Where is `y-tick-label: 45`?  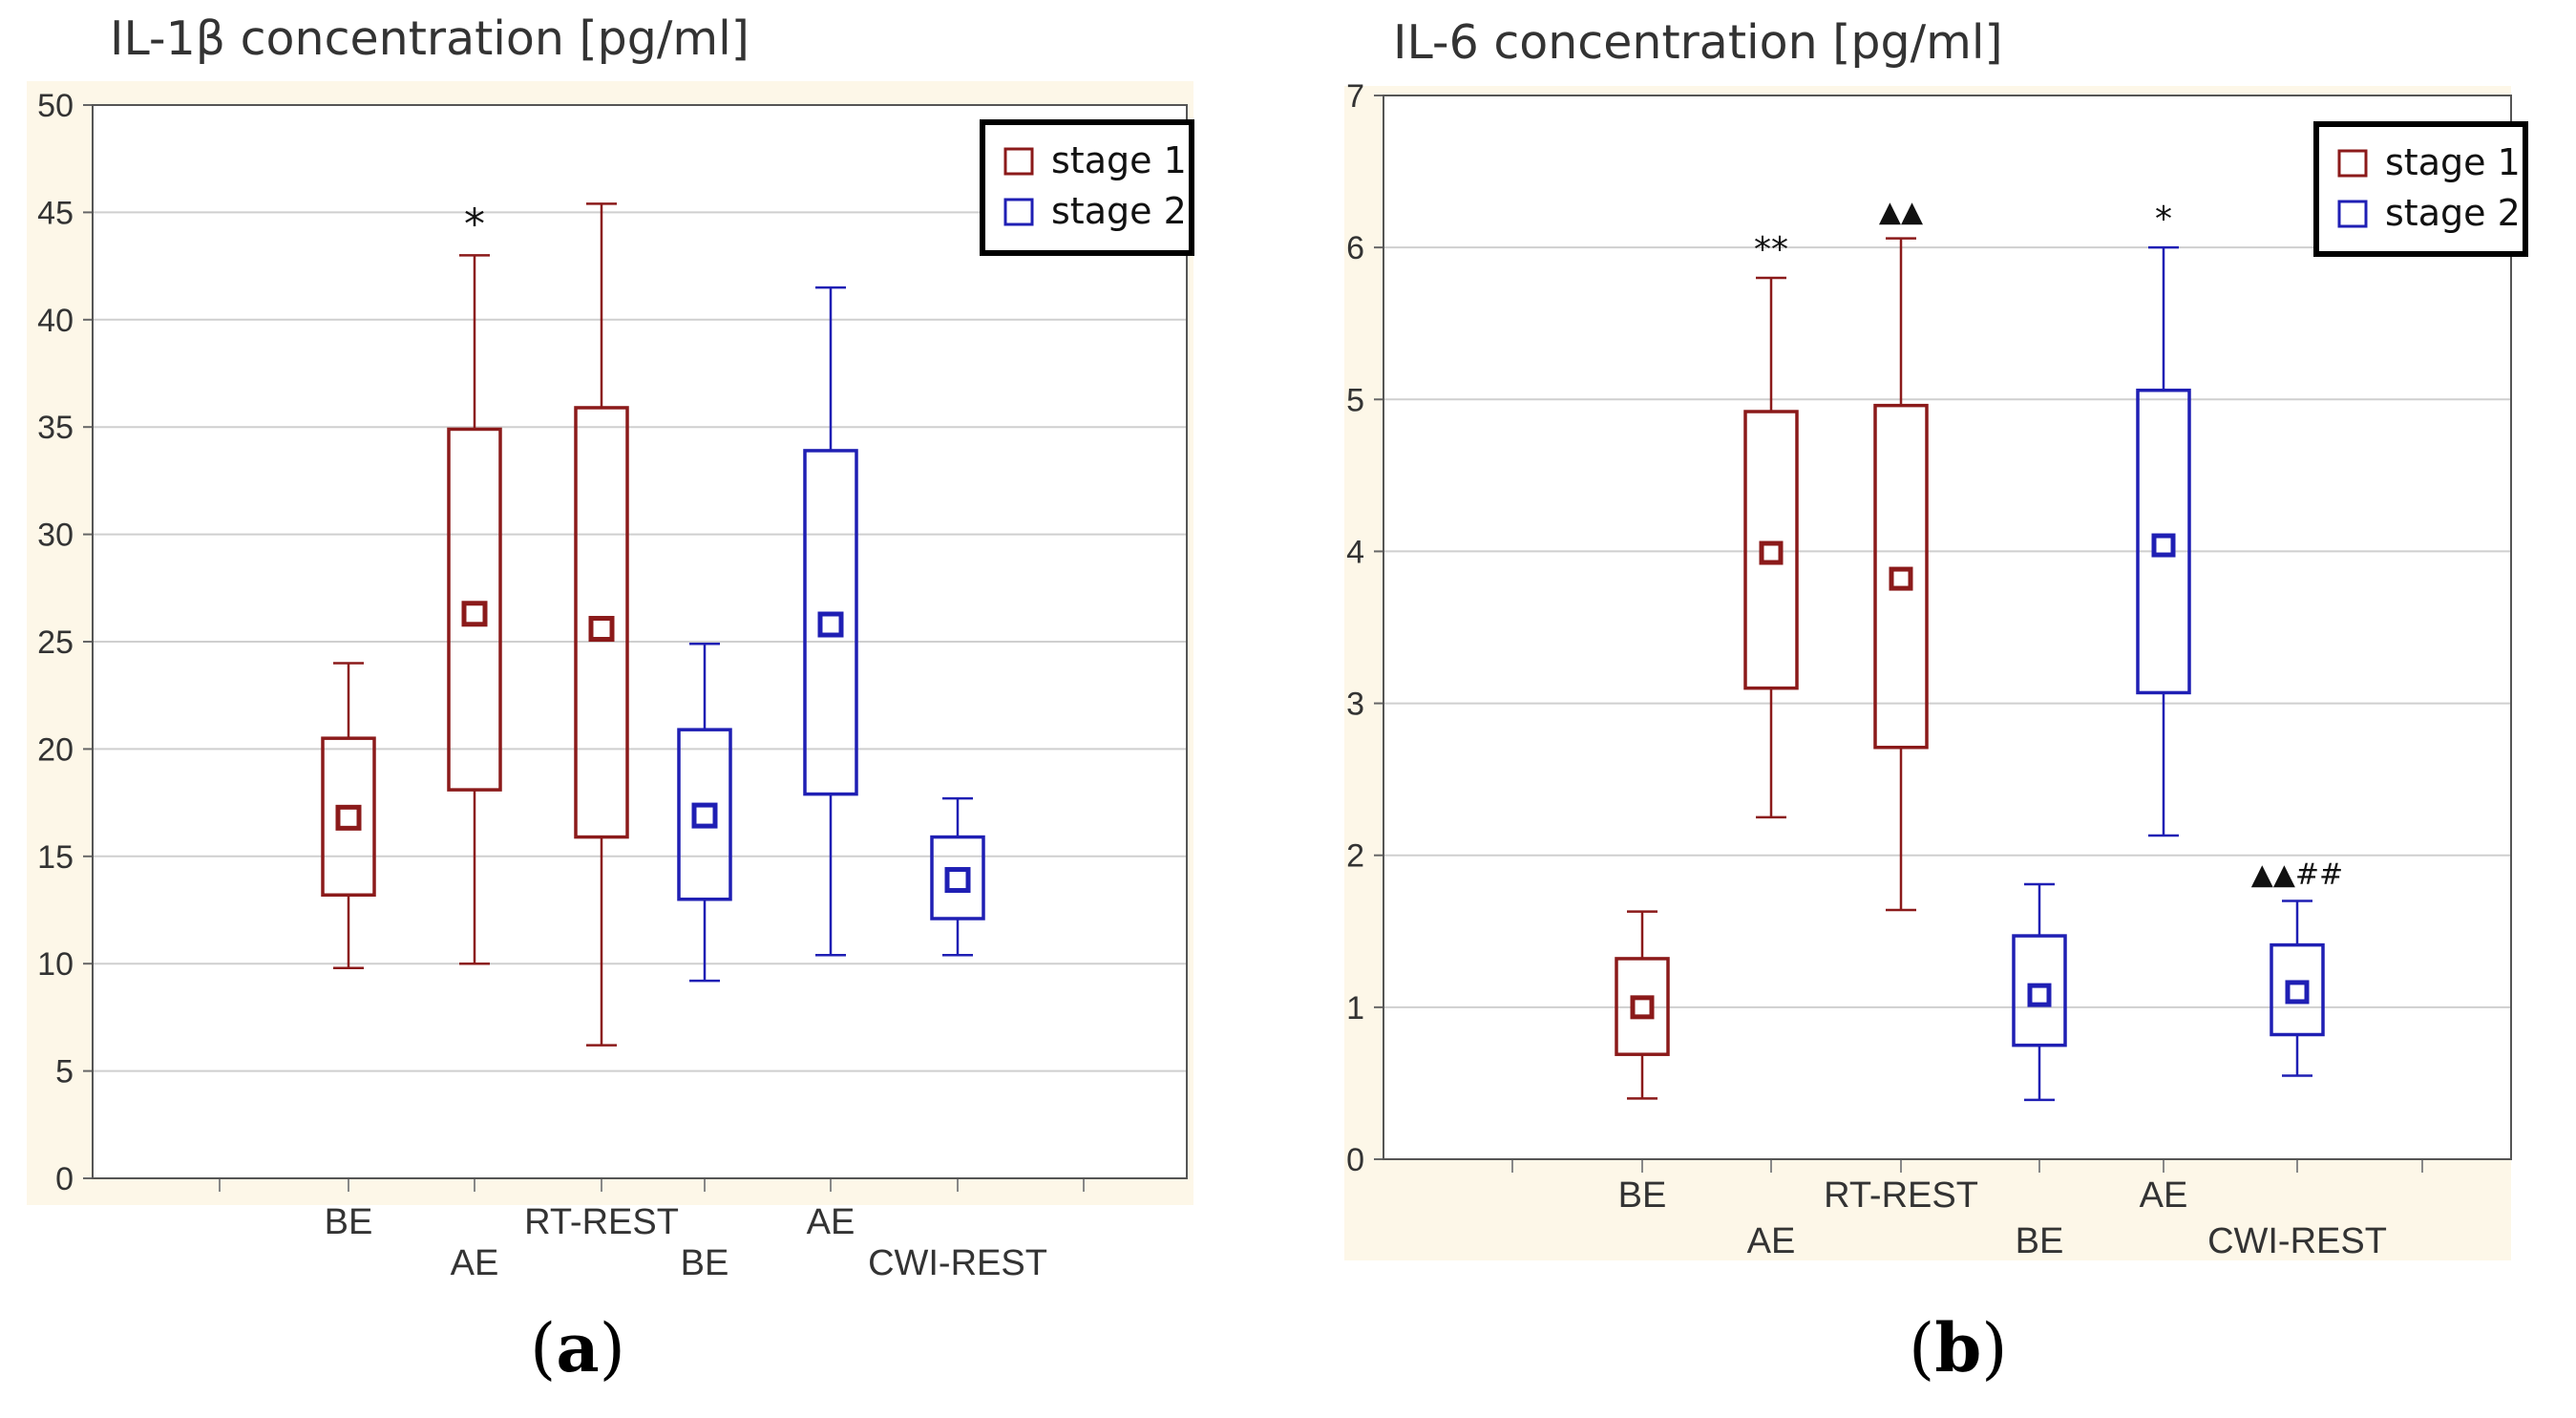
y-tick-label: 45 is located at coordinates (55, 213).